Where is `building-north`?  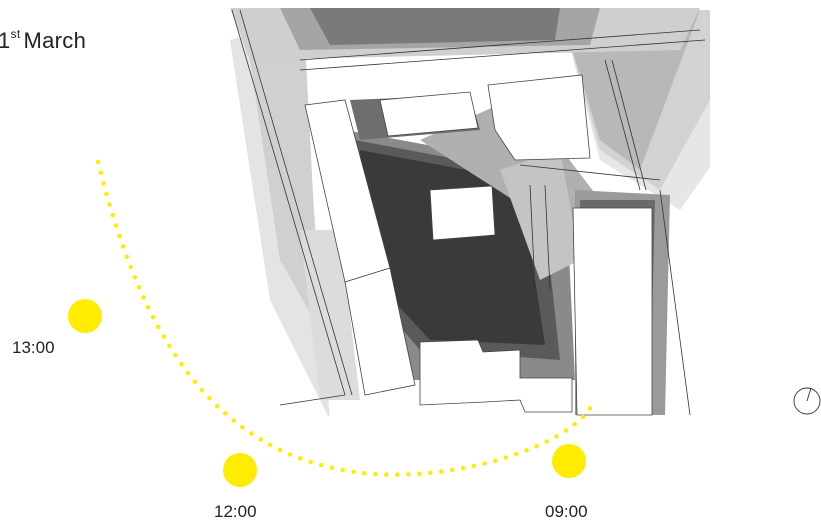 building-north is located at coordinates (429, 114).